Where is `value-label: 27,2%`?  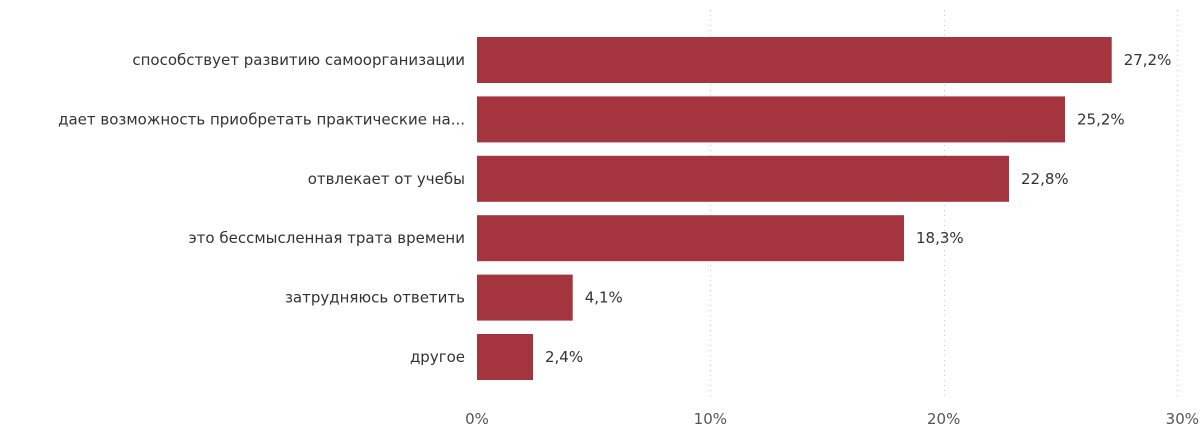
value-label: 27,2% is located at coordinates (1148, 60).